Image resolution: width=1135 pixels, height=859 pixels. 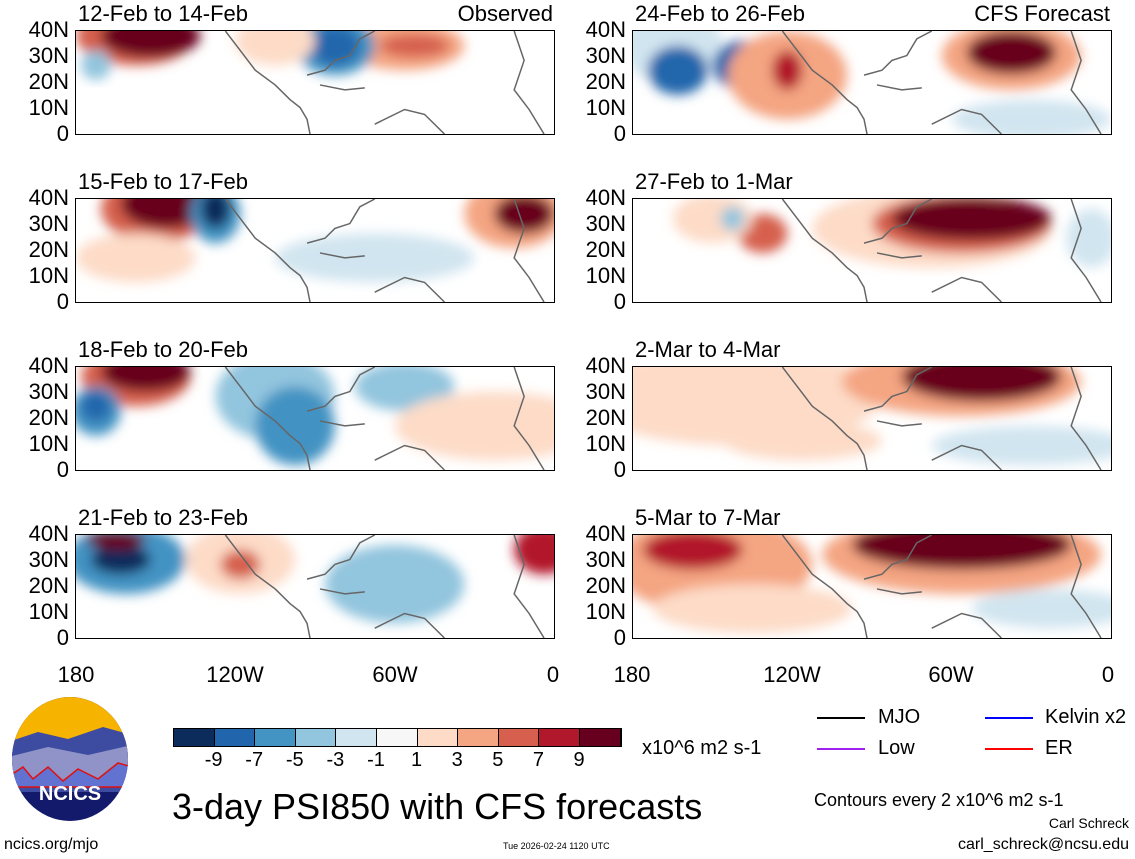 What do you see at coordinates (51, 844) in the screenshot?
I see `site-link: ncics.org/mjo` at bounding box center [51, 844].